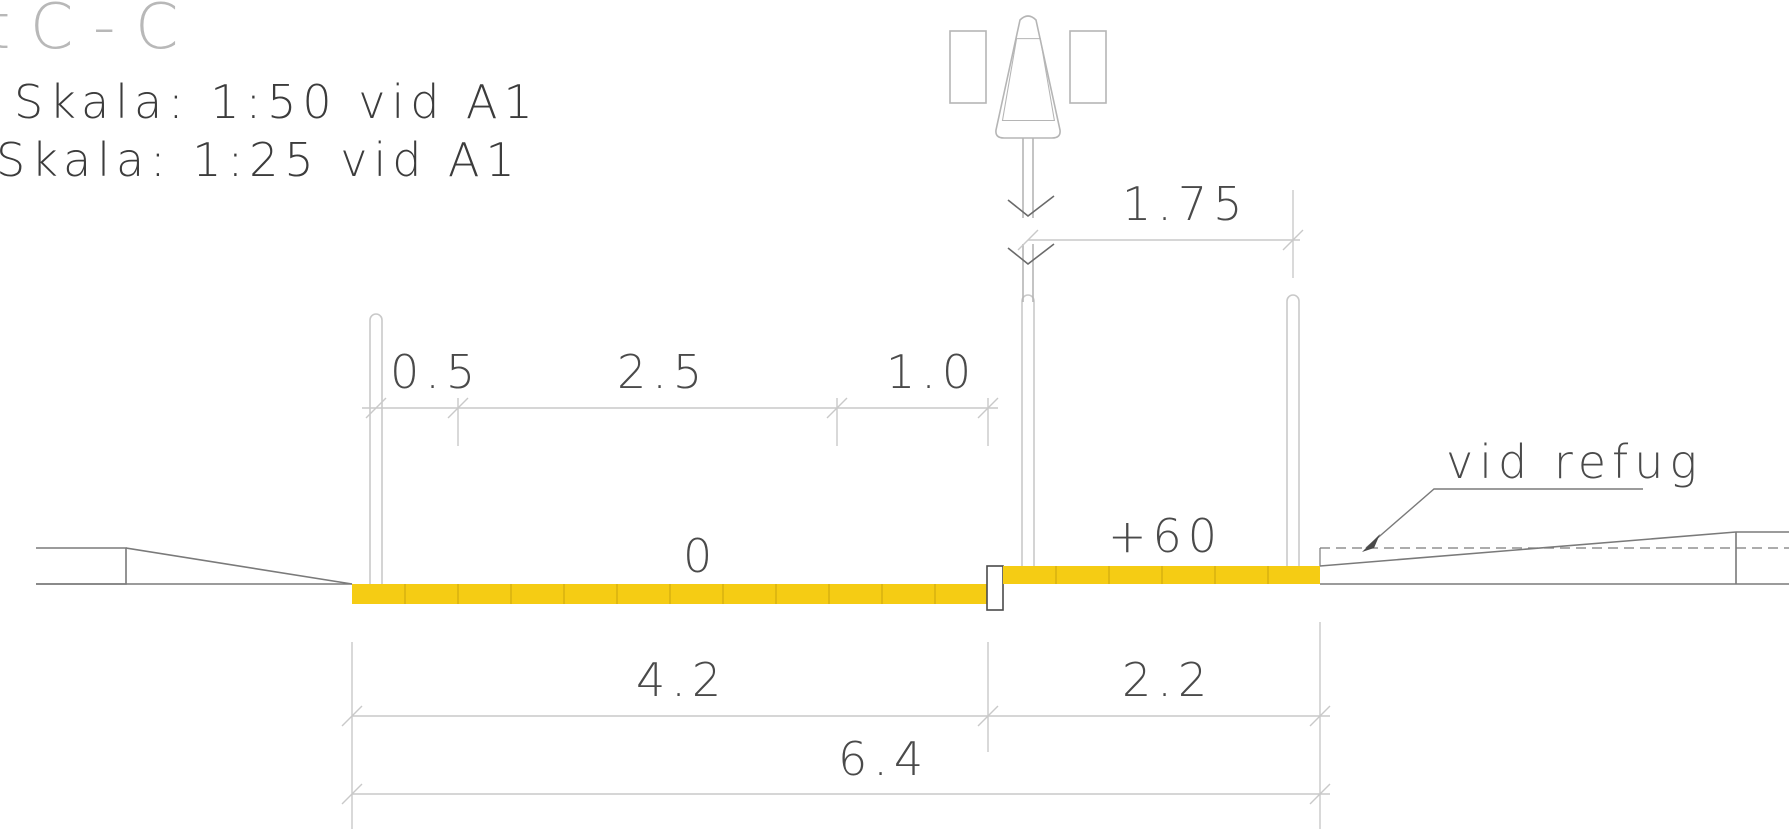  What do you see at coordinates (662, 372) in the screenshot?
I see `dim-label-2-5: 2.5` at bounding box center [662, 372].